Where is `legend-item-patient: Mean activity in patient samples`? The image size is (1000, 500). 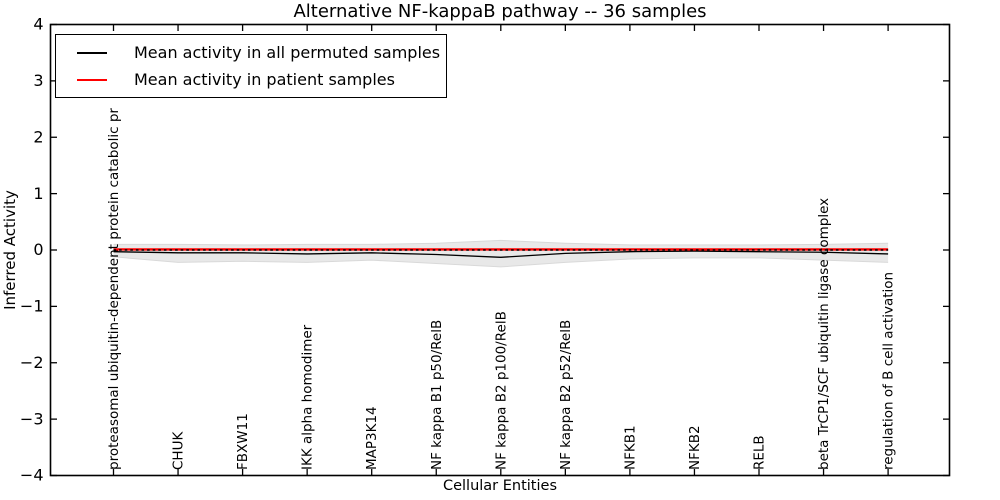
legend-item-patient: Mean activity in patient samples is located at coordinates (261, 79).